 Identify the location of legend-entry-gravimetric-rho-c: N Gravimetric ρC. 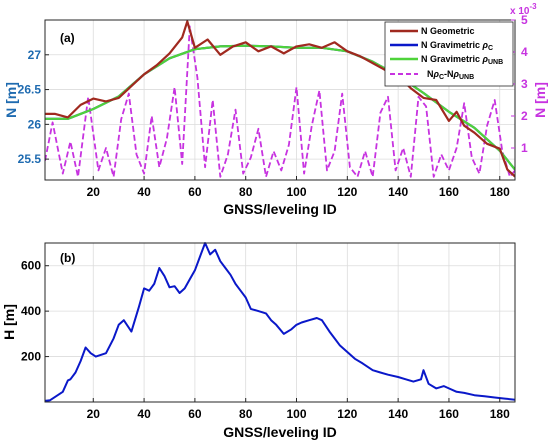
(441, 46).